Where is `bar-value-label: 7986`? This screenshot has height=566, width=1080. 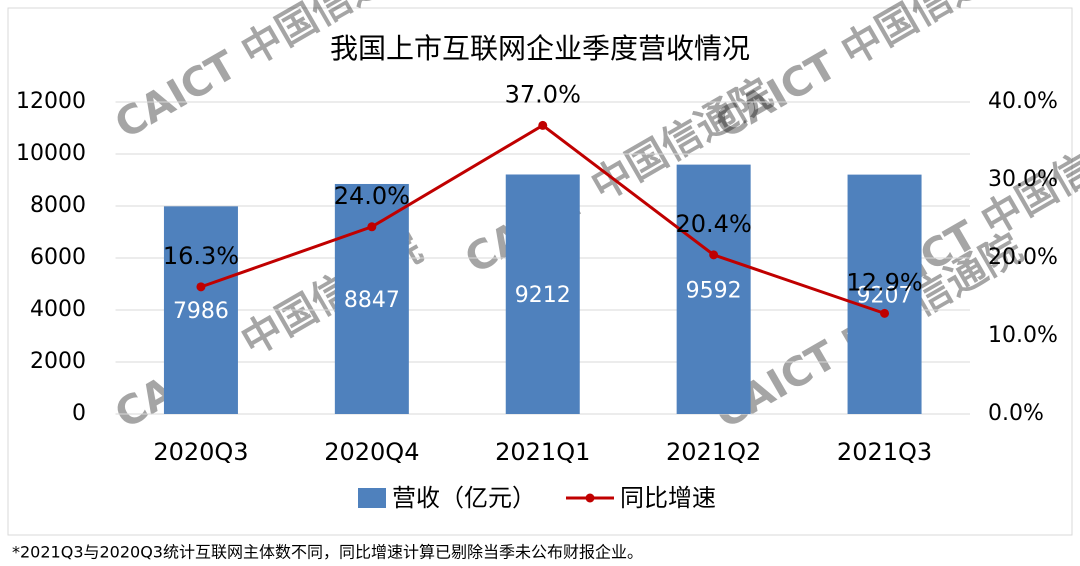 bar-value-label: 7986 is located at coordinates (201, 311).